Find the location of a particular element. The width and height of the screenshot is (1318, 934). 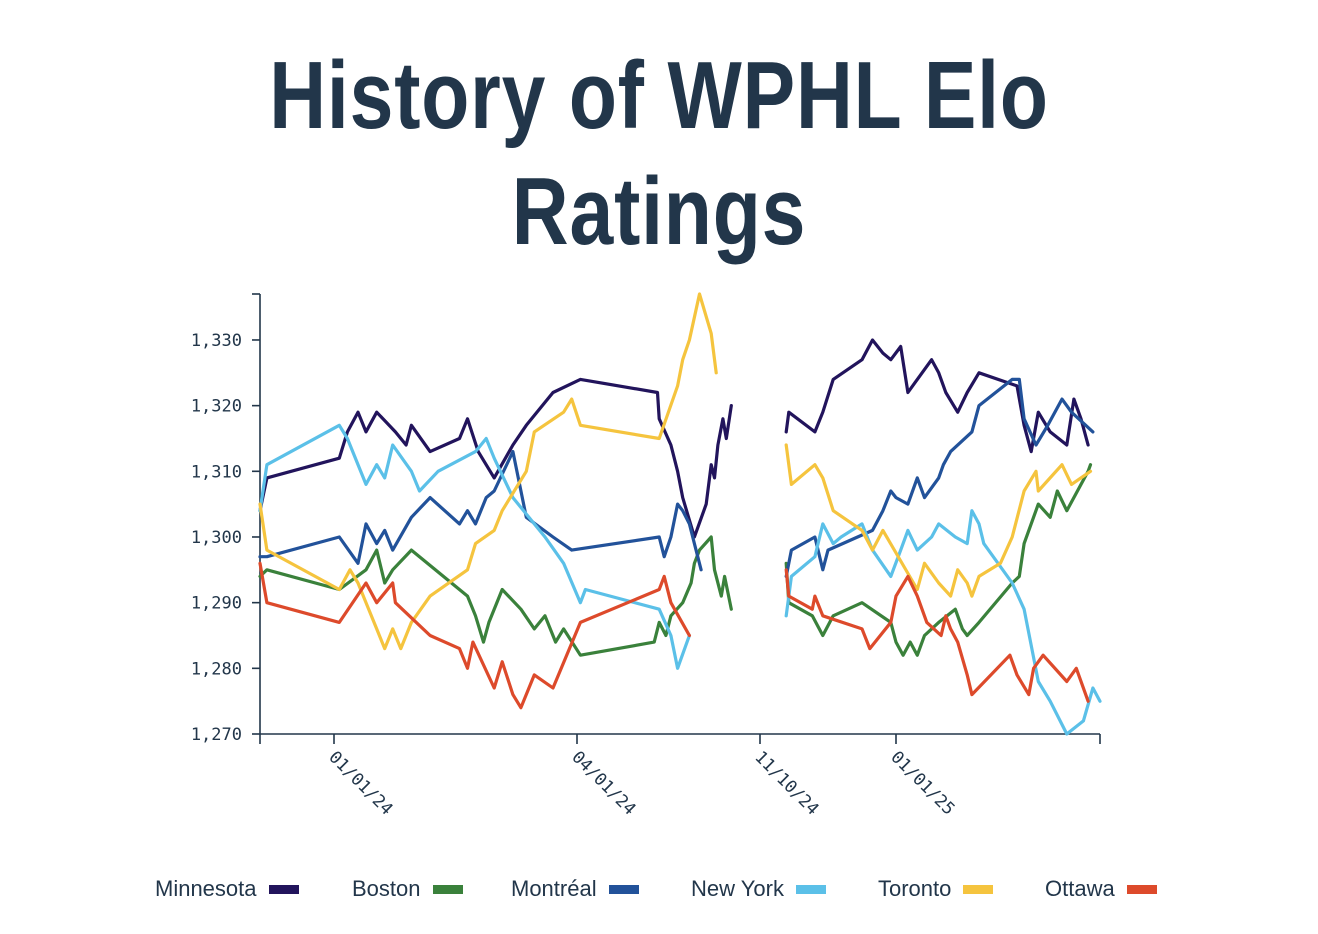

legend-label: Toronto is located at coordinates (915, 888).